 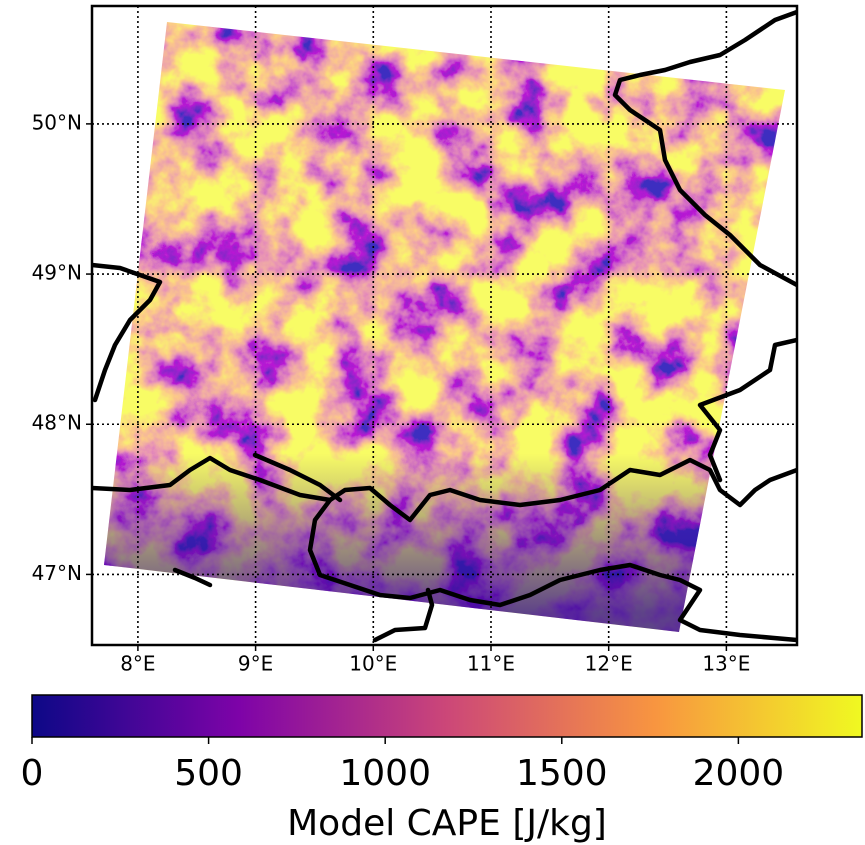 I want to click on y-tick-label: 47°N, so click(x=57, y=573).